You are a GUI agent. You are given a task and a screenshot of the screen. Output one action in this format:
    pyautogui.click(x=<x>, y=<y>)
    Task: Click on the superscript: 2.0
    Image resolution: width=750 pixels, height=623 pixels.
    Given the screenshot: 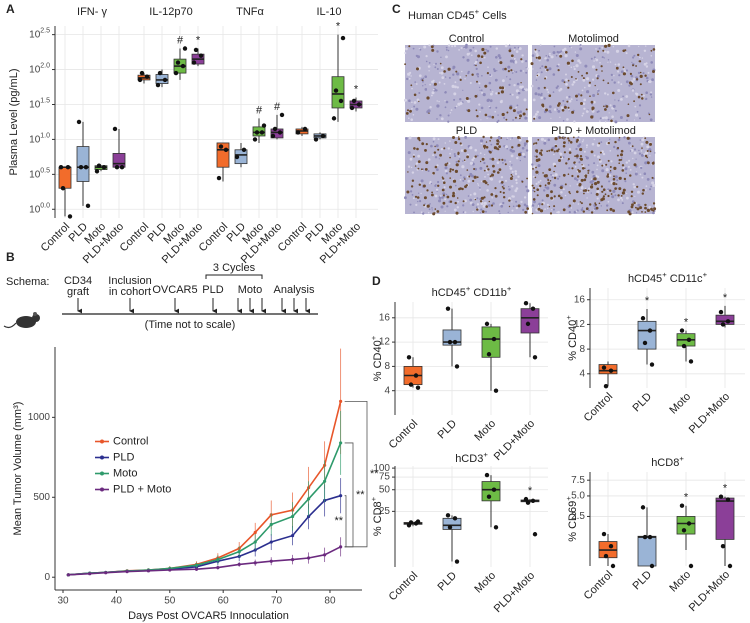 What is the action you would take?
    pyautogui.click(x=45, y=66)
    